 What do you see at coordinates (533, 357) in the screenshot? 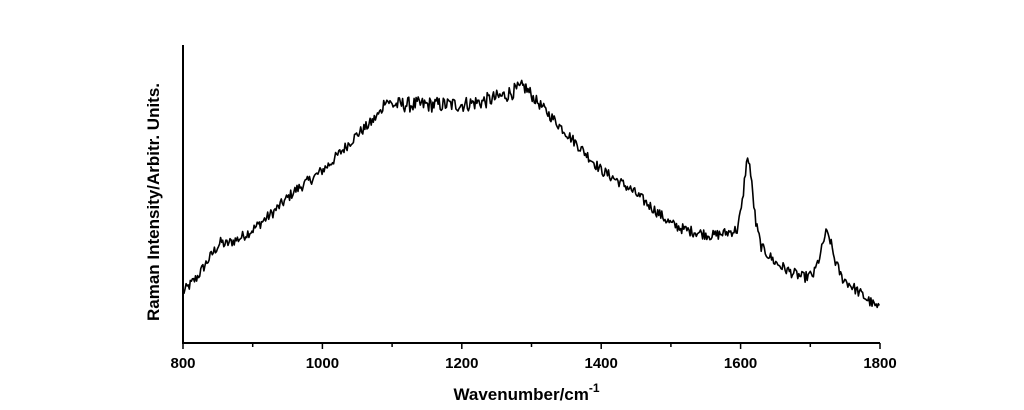
I see `x-axis-ticks: 800 1000 1200 1400 1600 1800` at bounding box center [533, 357].